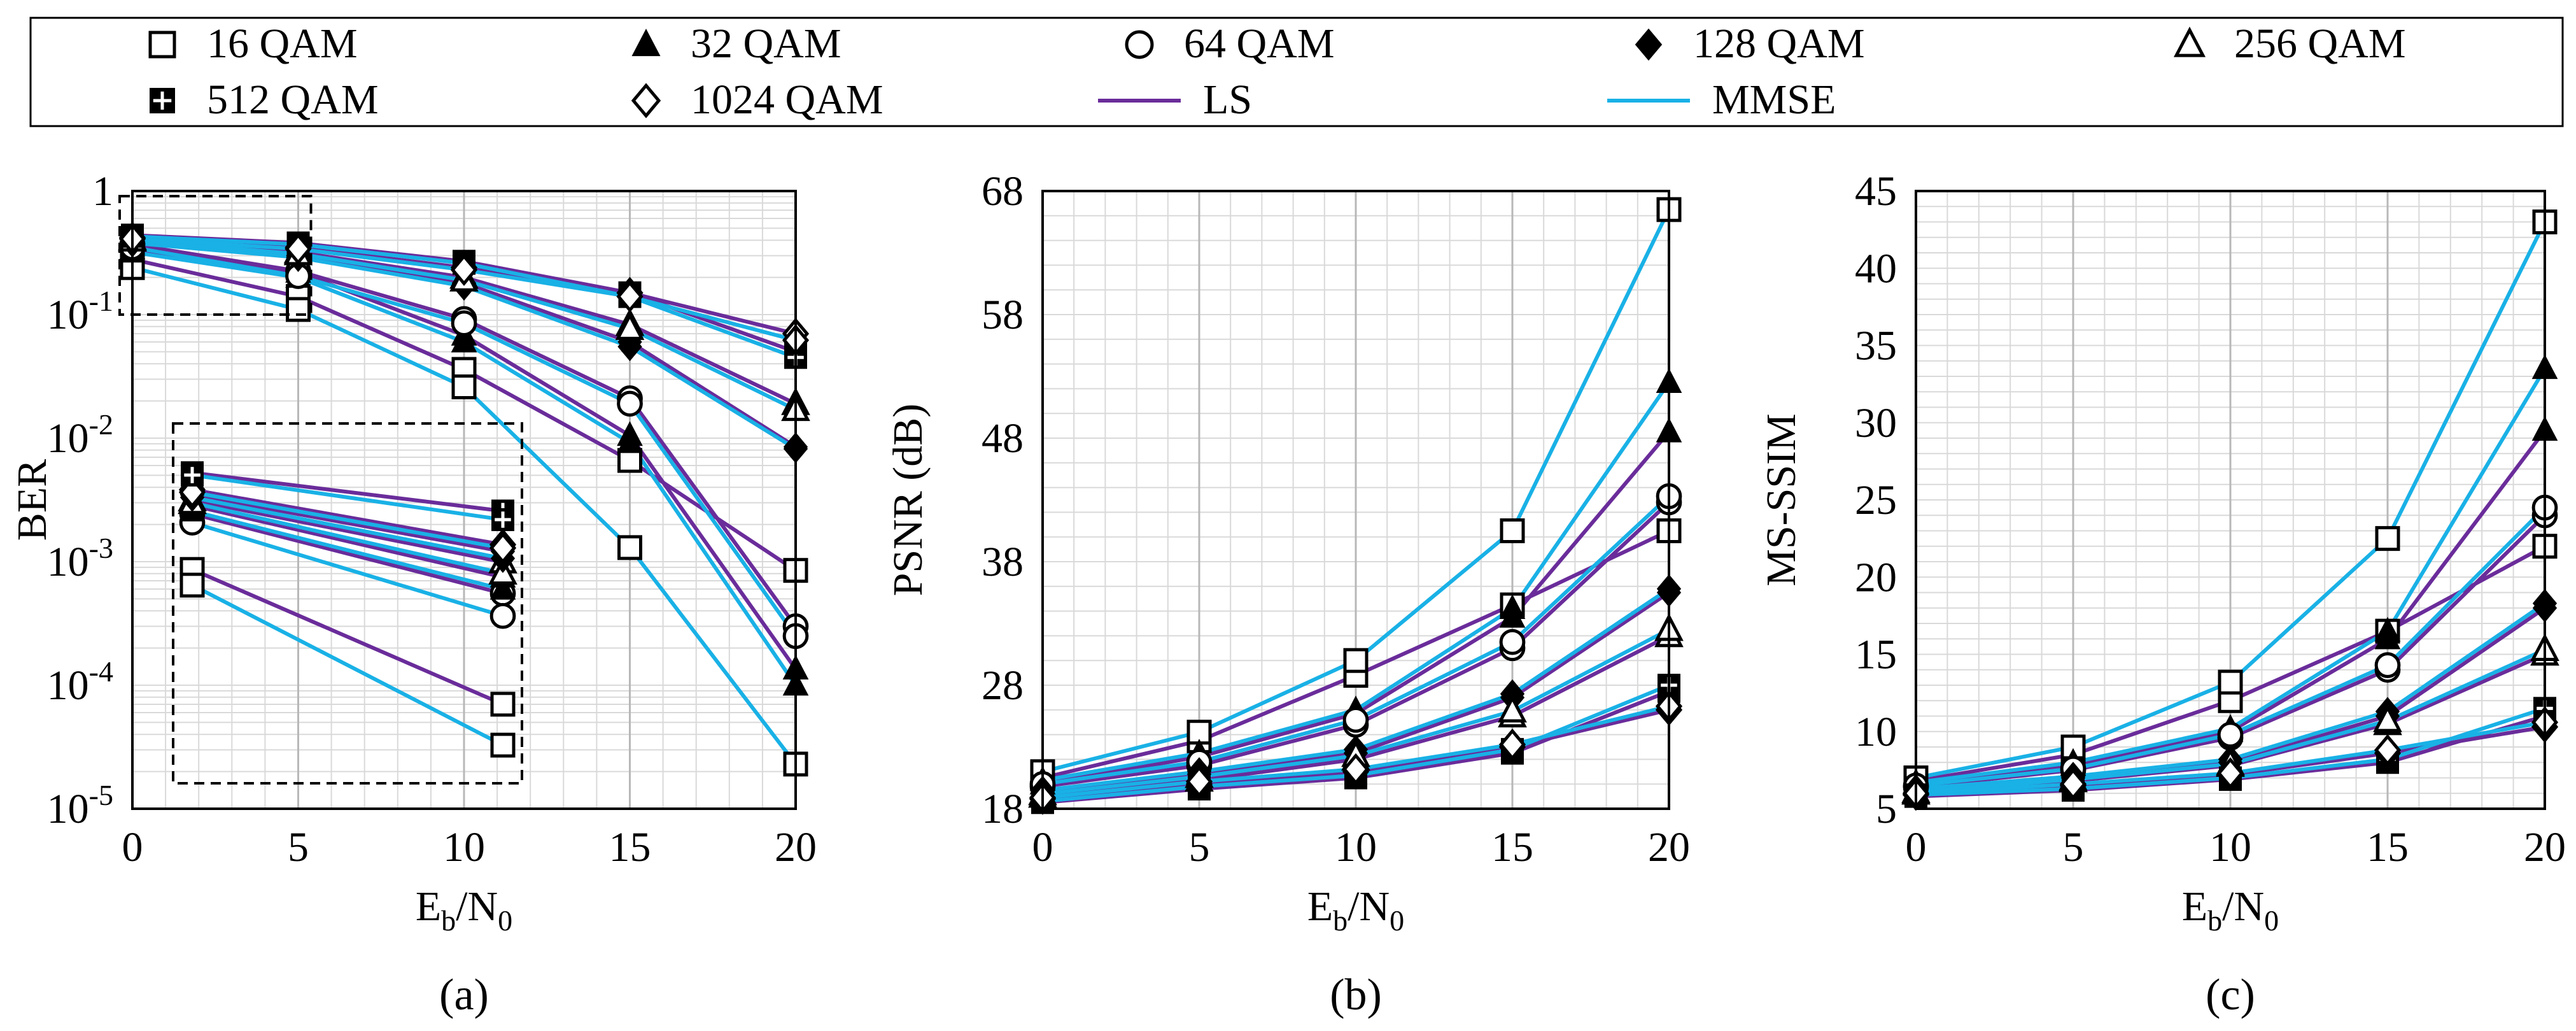  I want to click on inset-line-qam1024-mmse, so click(348, 520).